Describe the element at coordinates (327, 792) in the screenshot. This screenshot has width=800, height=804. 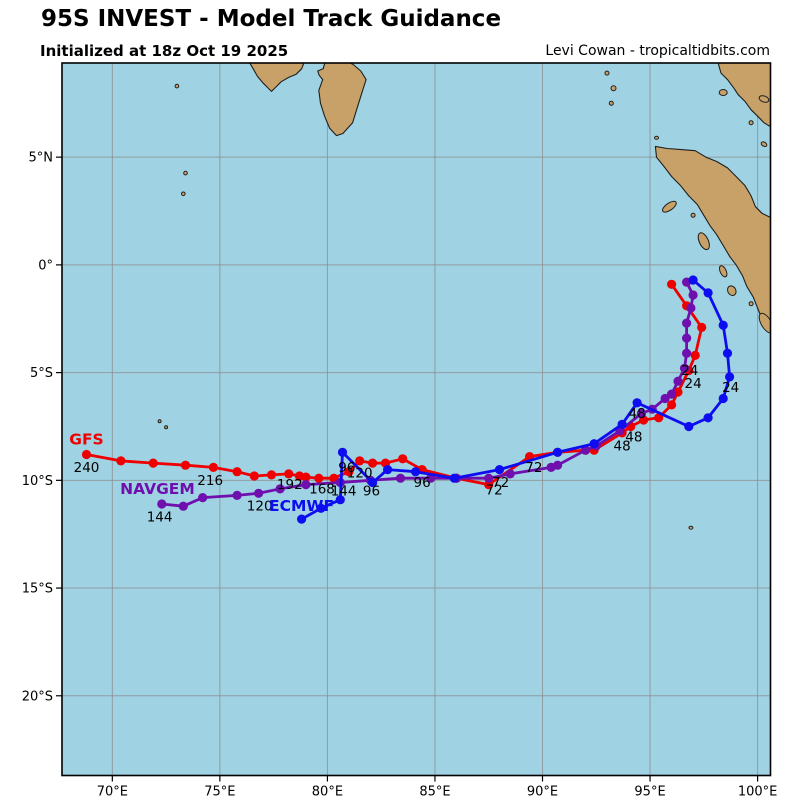
I see `x-tick-label: 80°E` at that location.